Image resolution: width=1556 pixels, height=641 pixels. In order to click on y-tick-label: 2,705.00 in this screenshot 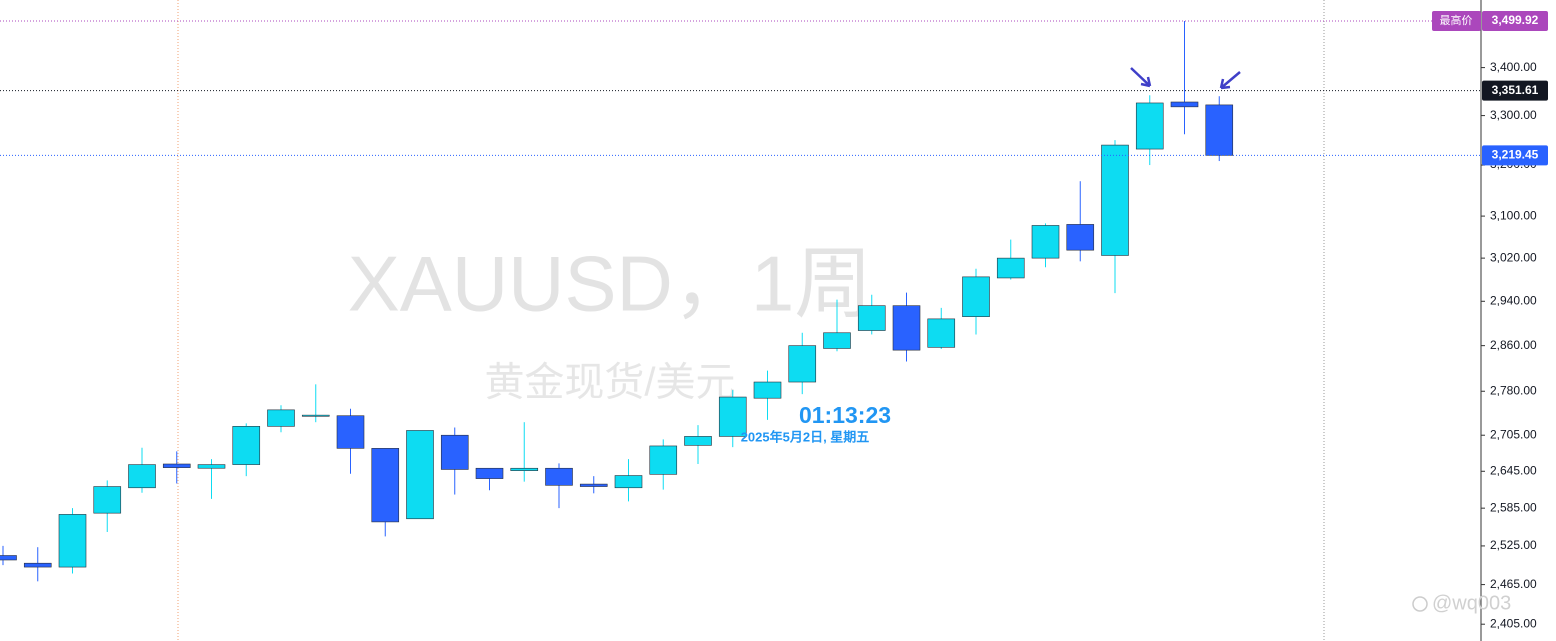, I will do `click(1513, 434)`.